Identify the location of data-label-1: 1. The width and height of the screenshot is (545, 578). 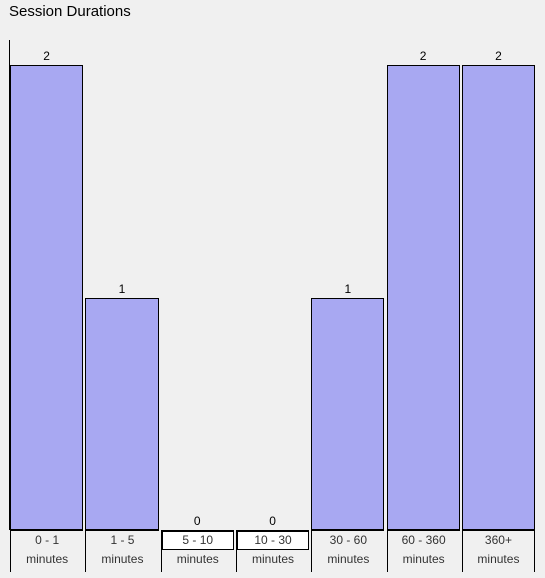
(122, 288).